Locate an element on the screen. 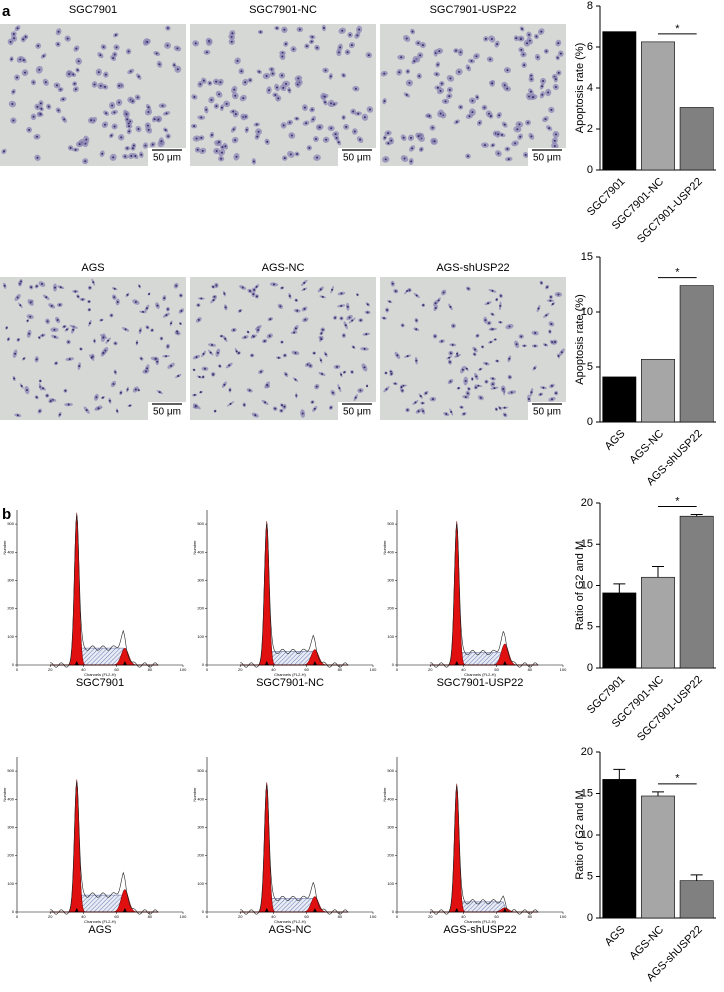 This screenshot has width=724, height=992. y-tick-label: 15 is located at coordinates (587, 257).